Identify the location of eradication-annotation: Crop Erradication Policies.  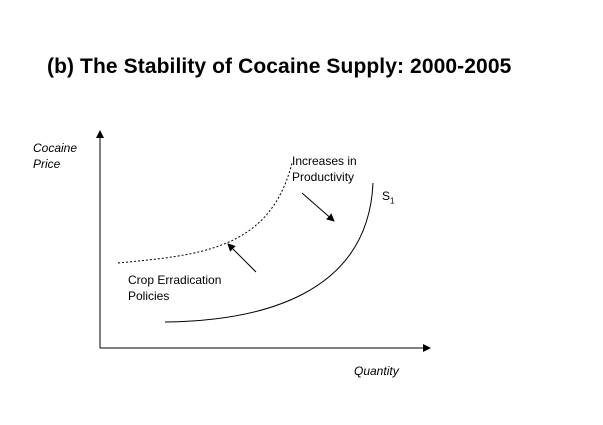
(175, 288).